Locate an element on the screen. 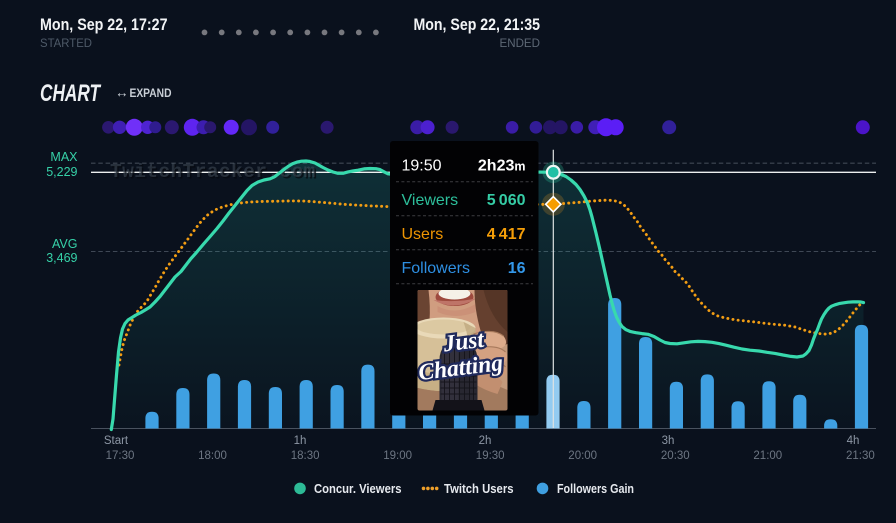 The height and width of the screenshot is (523, 896). svg-text: CHART is located at coordinates (70, 93).